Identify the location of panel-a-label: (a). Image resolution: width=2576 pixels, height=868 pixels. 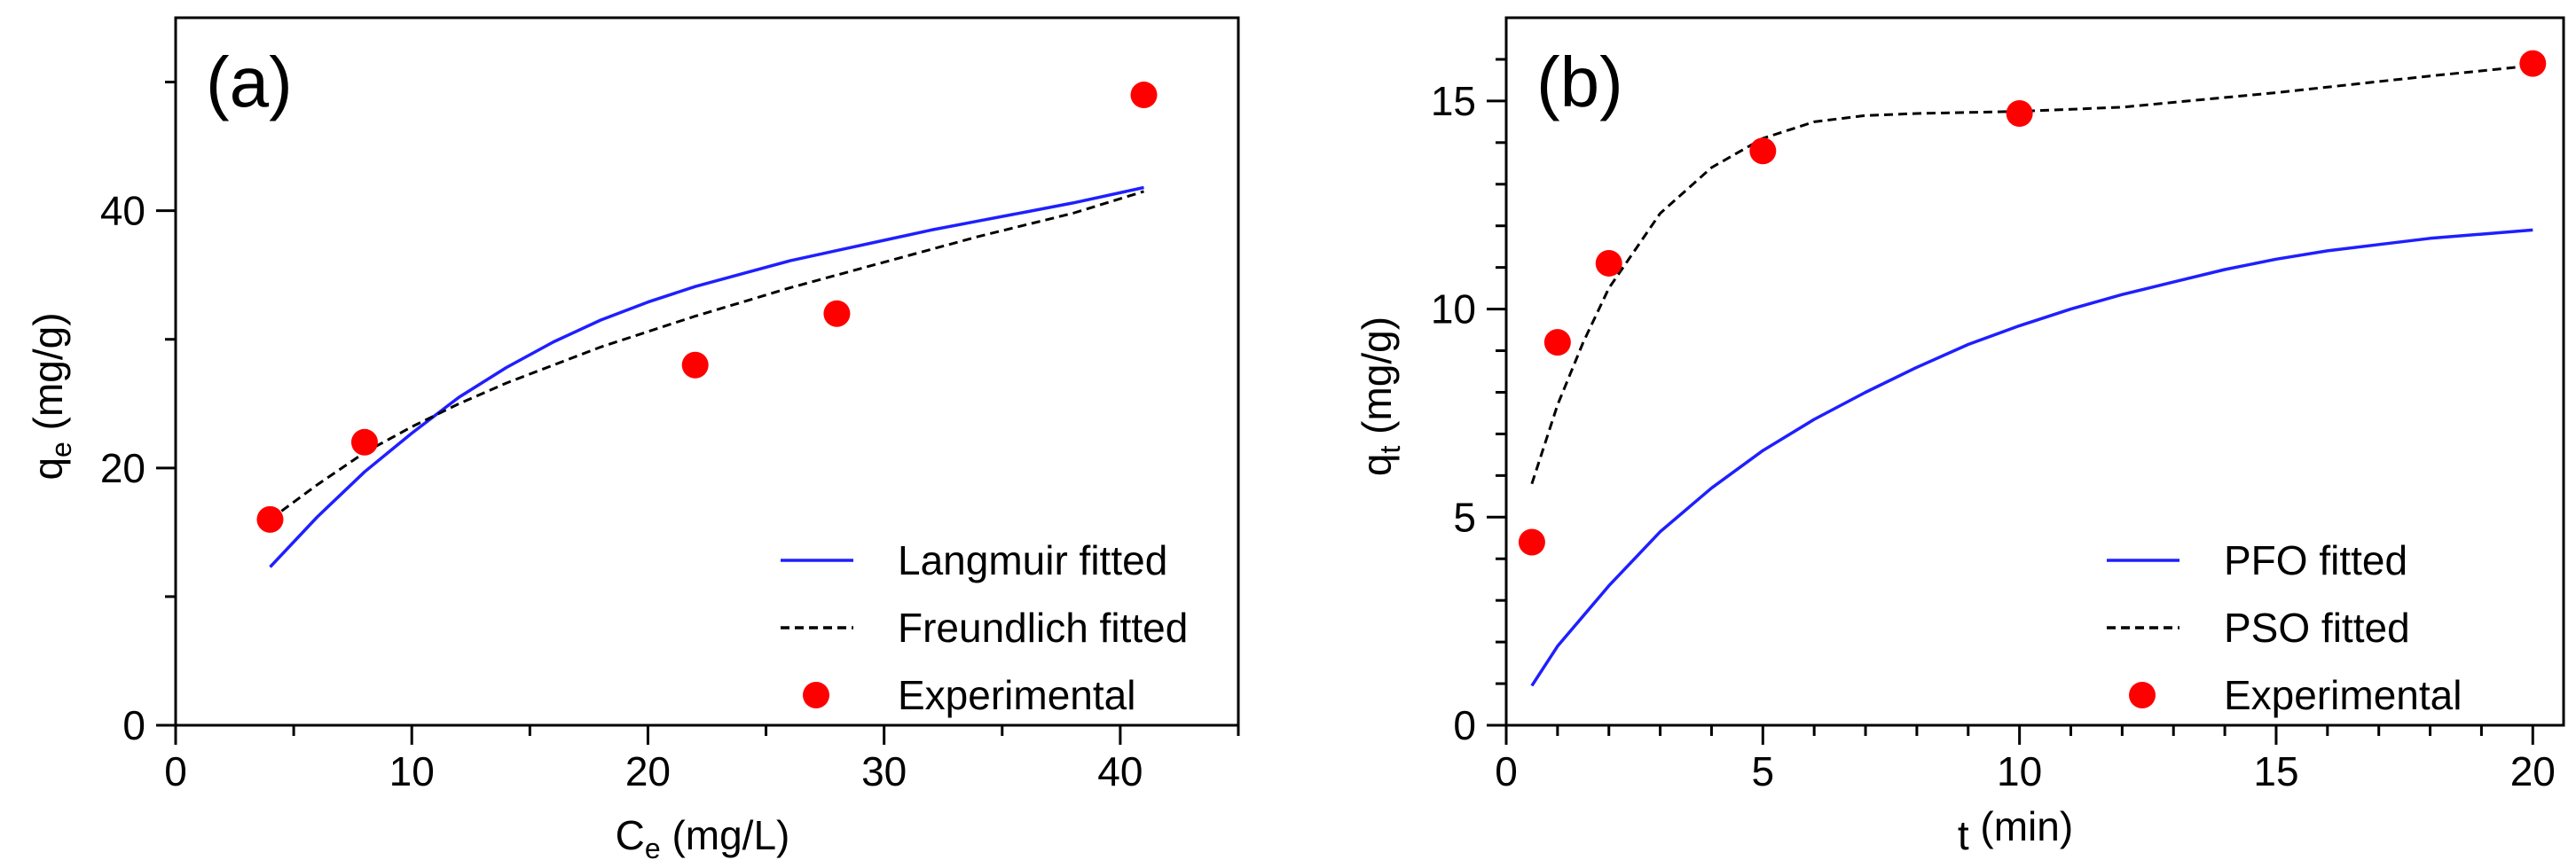
(249, 82).